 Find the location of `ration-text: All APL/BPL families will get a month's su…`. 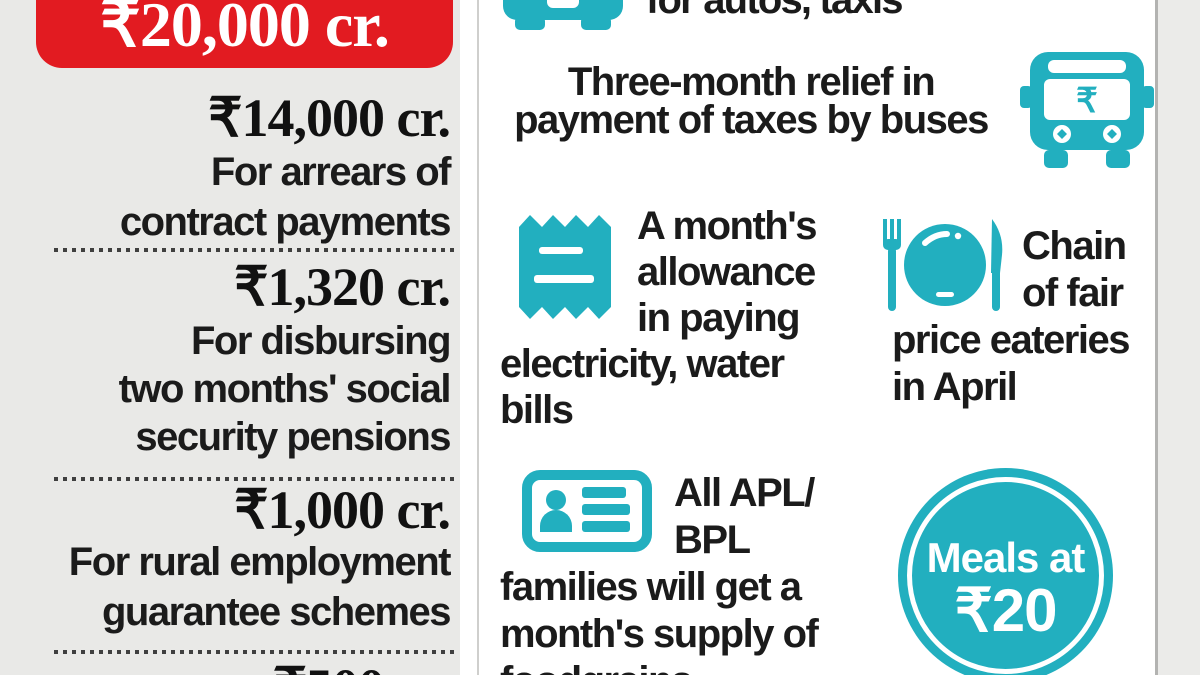

ration-text: All APL/BPL families will get a month's su… is located at coordinates (659, 573).